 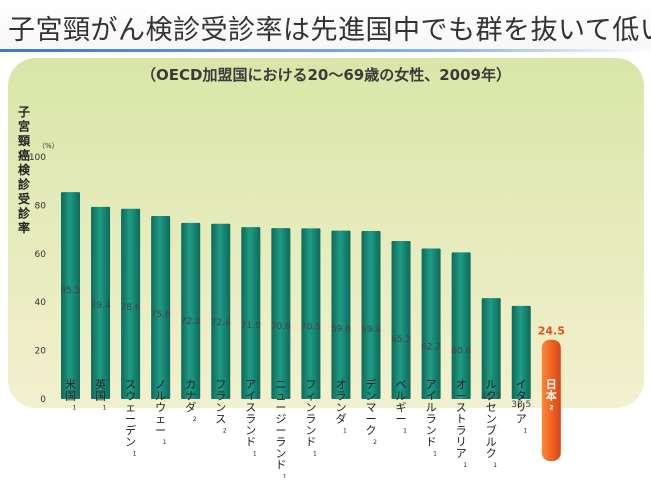 I want to click on category-label: ベルギー 1, so click(x=402, y=406).